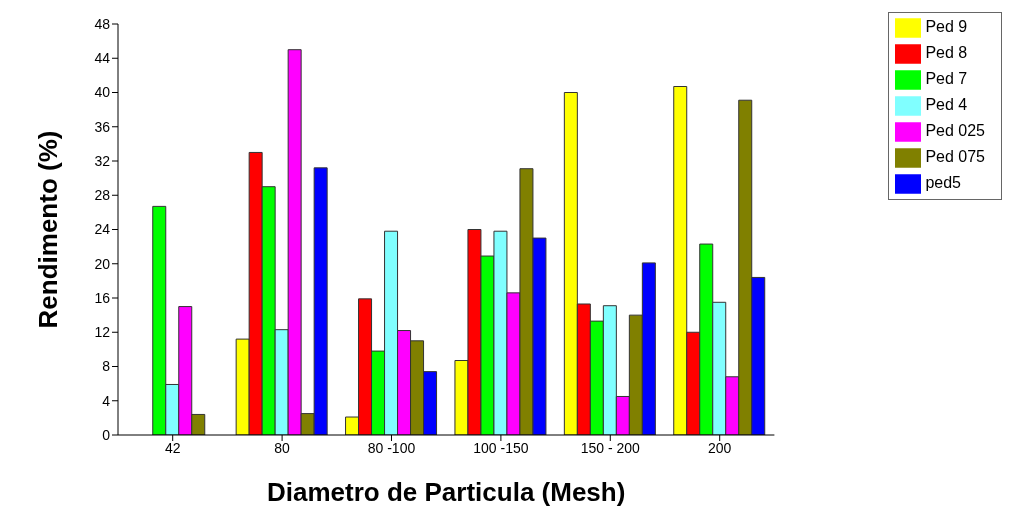  What do you see at coordinates (610, 447) in the screenshot?
I see `x-tick-label: 150 - 200` at bounding box center [610, 447].